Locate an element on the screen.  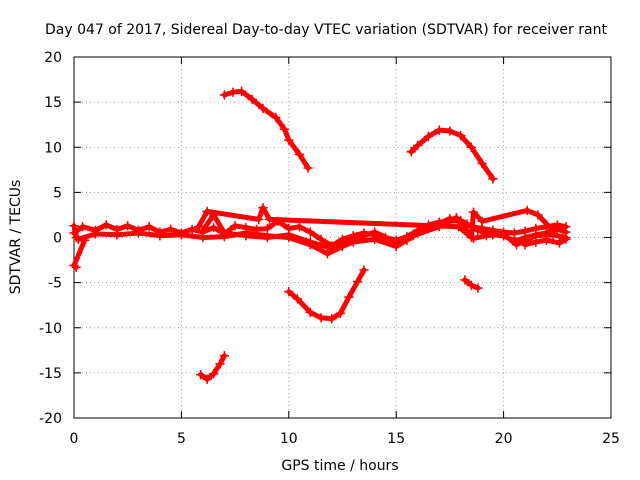
x-tick-label: 15 is located at coordinates (396, 439).